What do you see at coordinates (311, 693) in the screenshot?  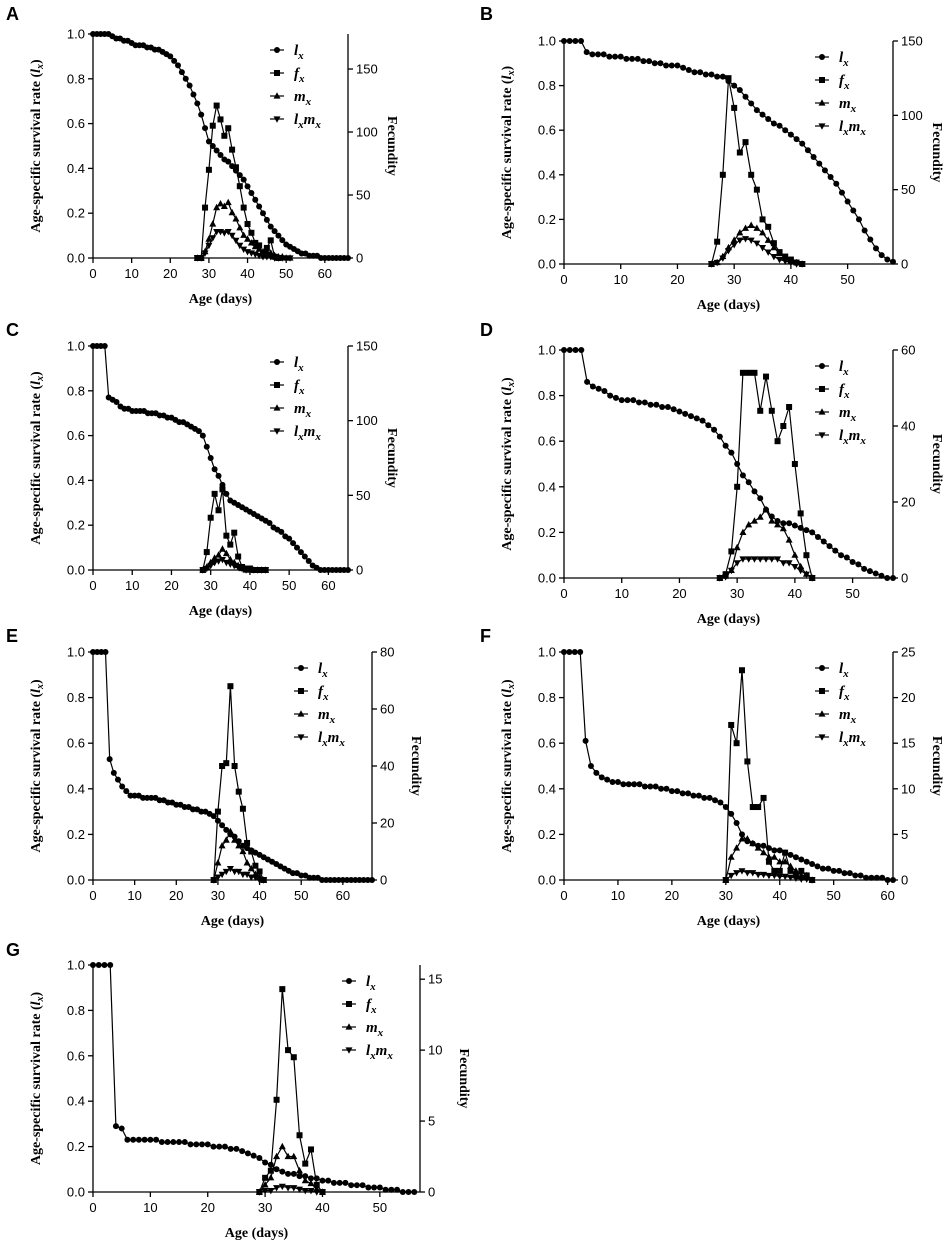 I see `panel-e-legend-fx: fx` at bounding box center [311, 693].